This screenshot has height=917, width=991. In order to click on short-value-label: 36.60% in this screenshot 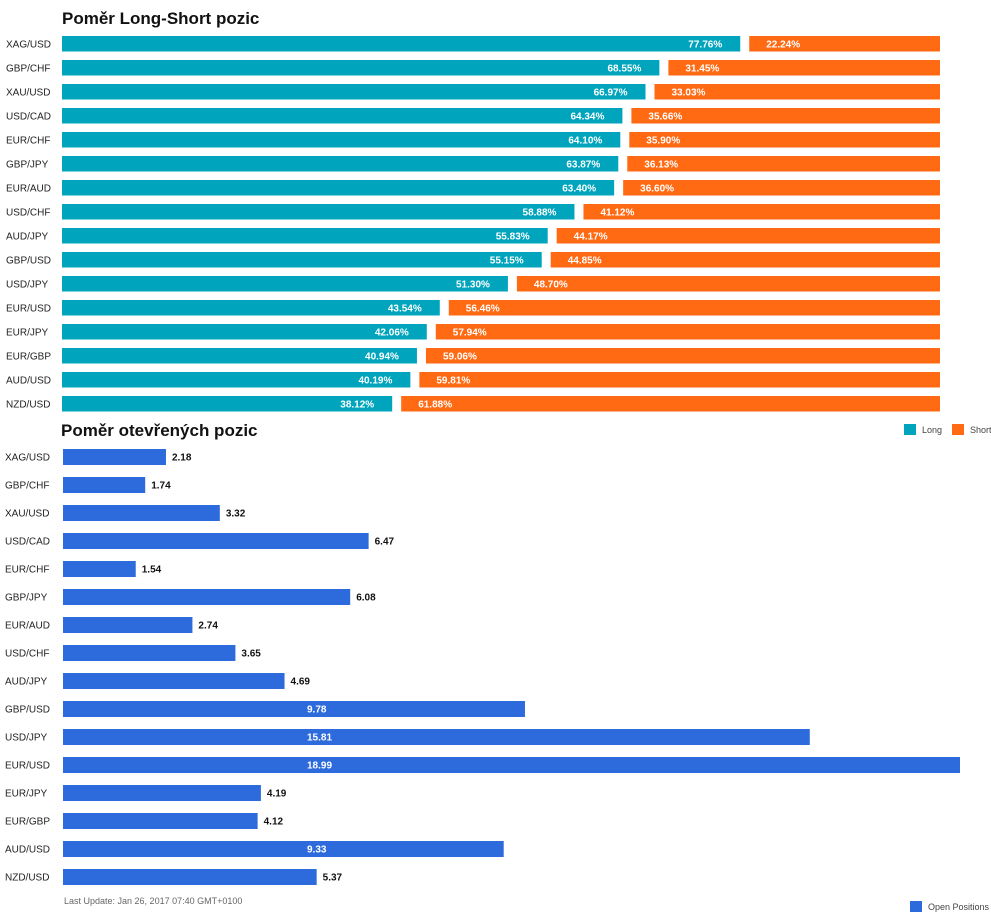, I will do `click(657, 189)`.